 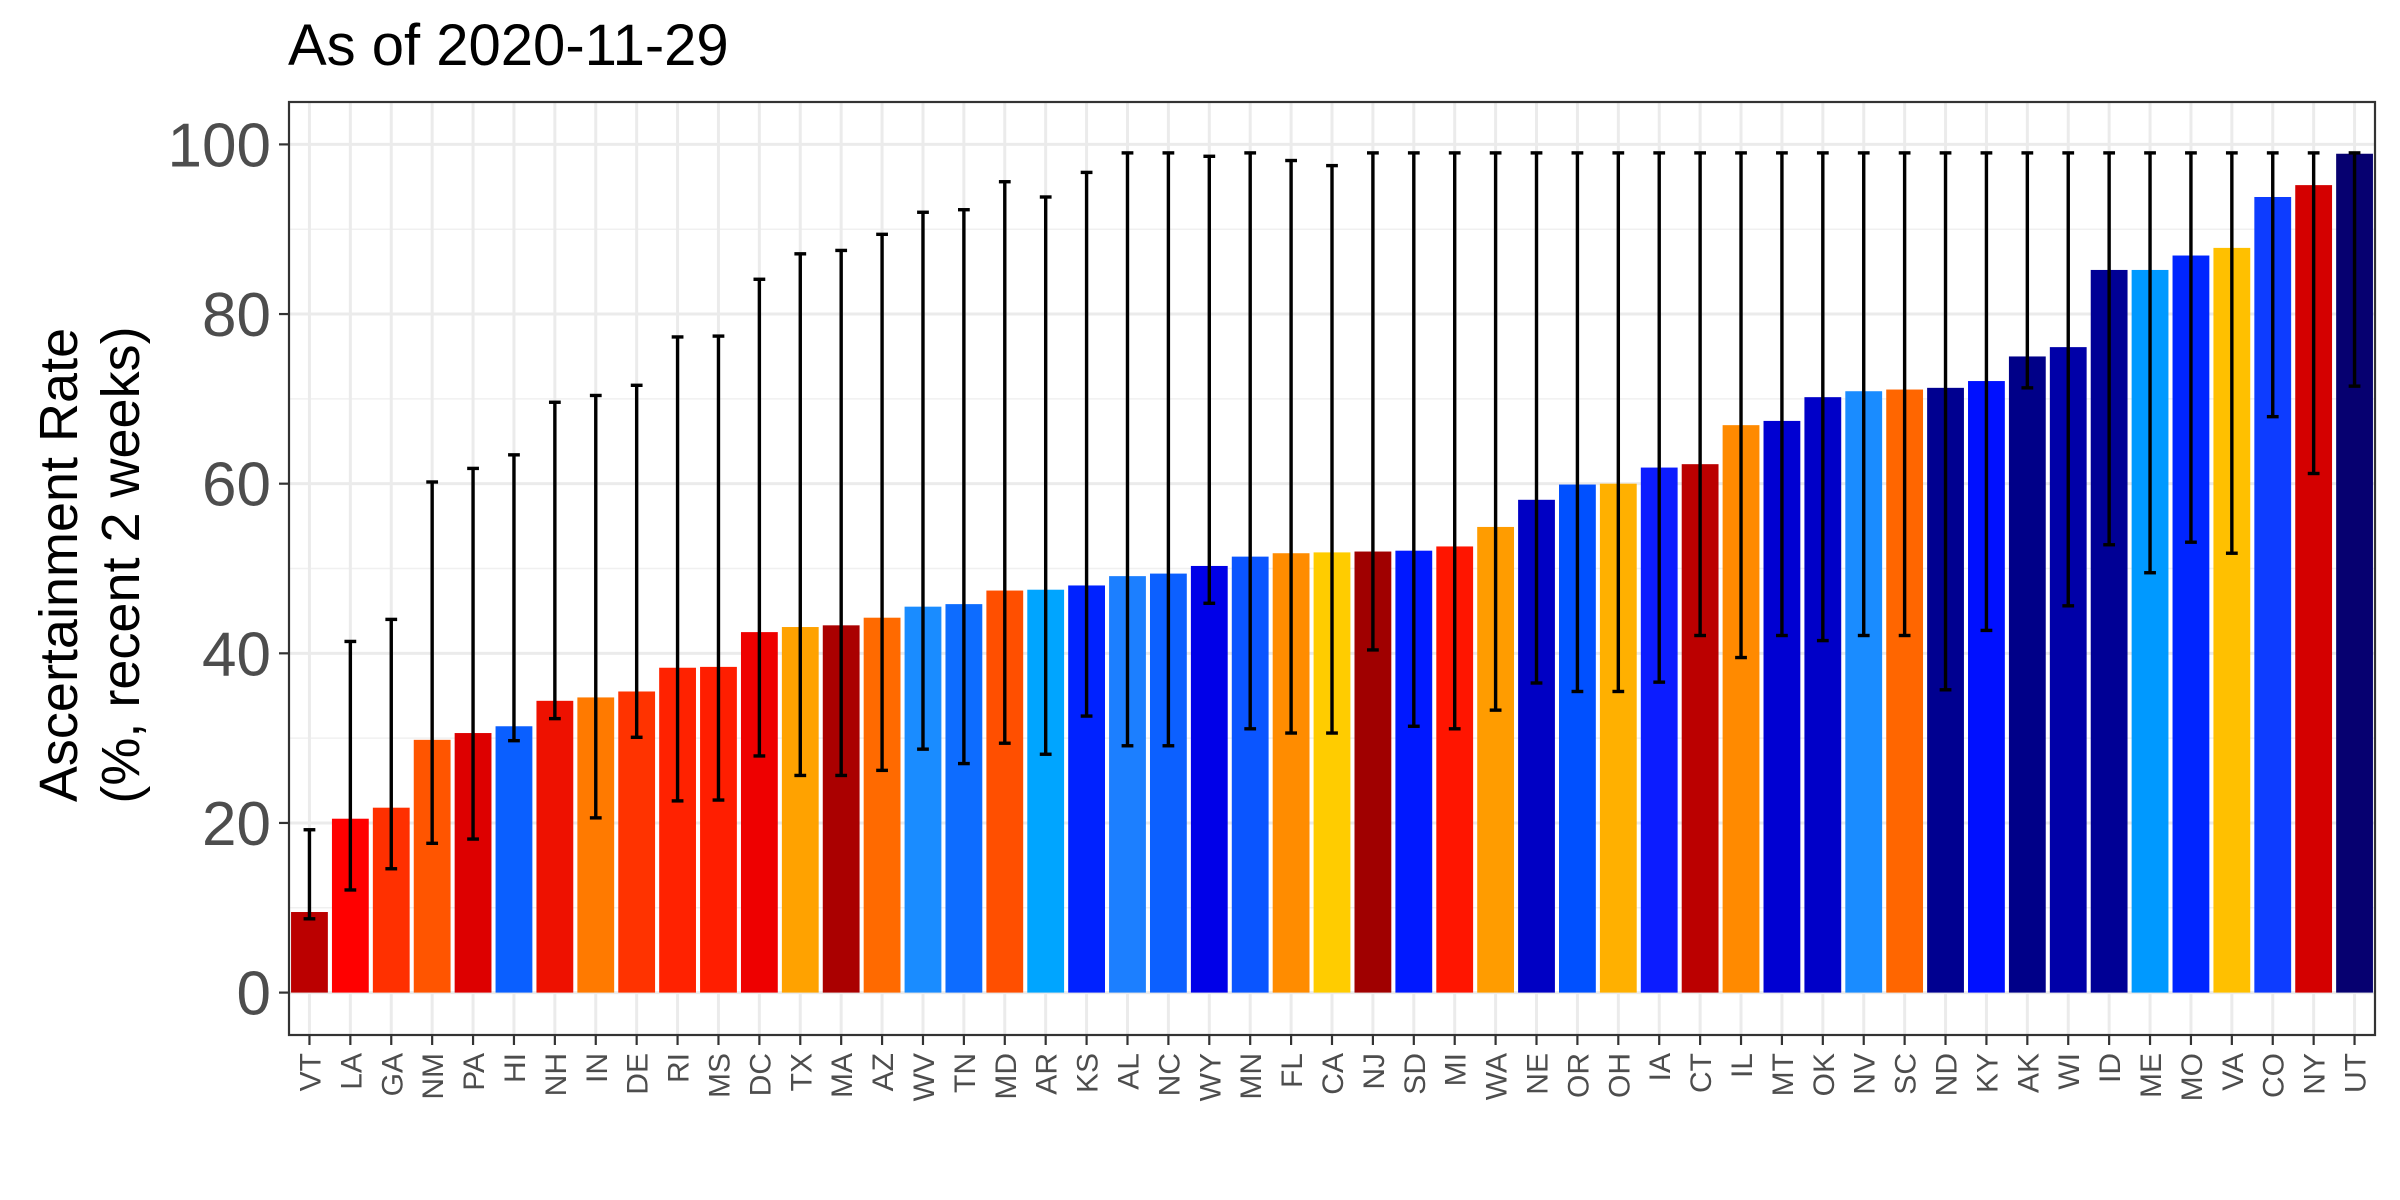 I want to click on error-bar-ok, so click(x=1822, y=397).